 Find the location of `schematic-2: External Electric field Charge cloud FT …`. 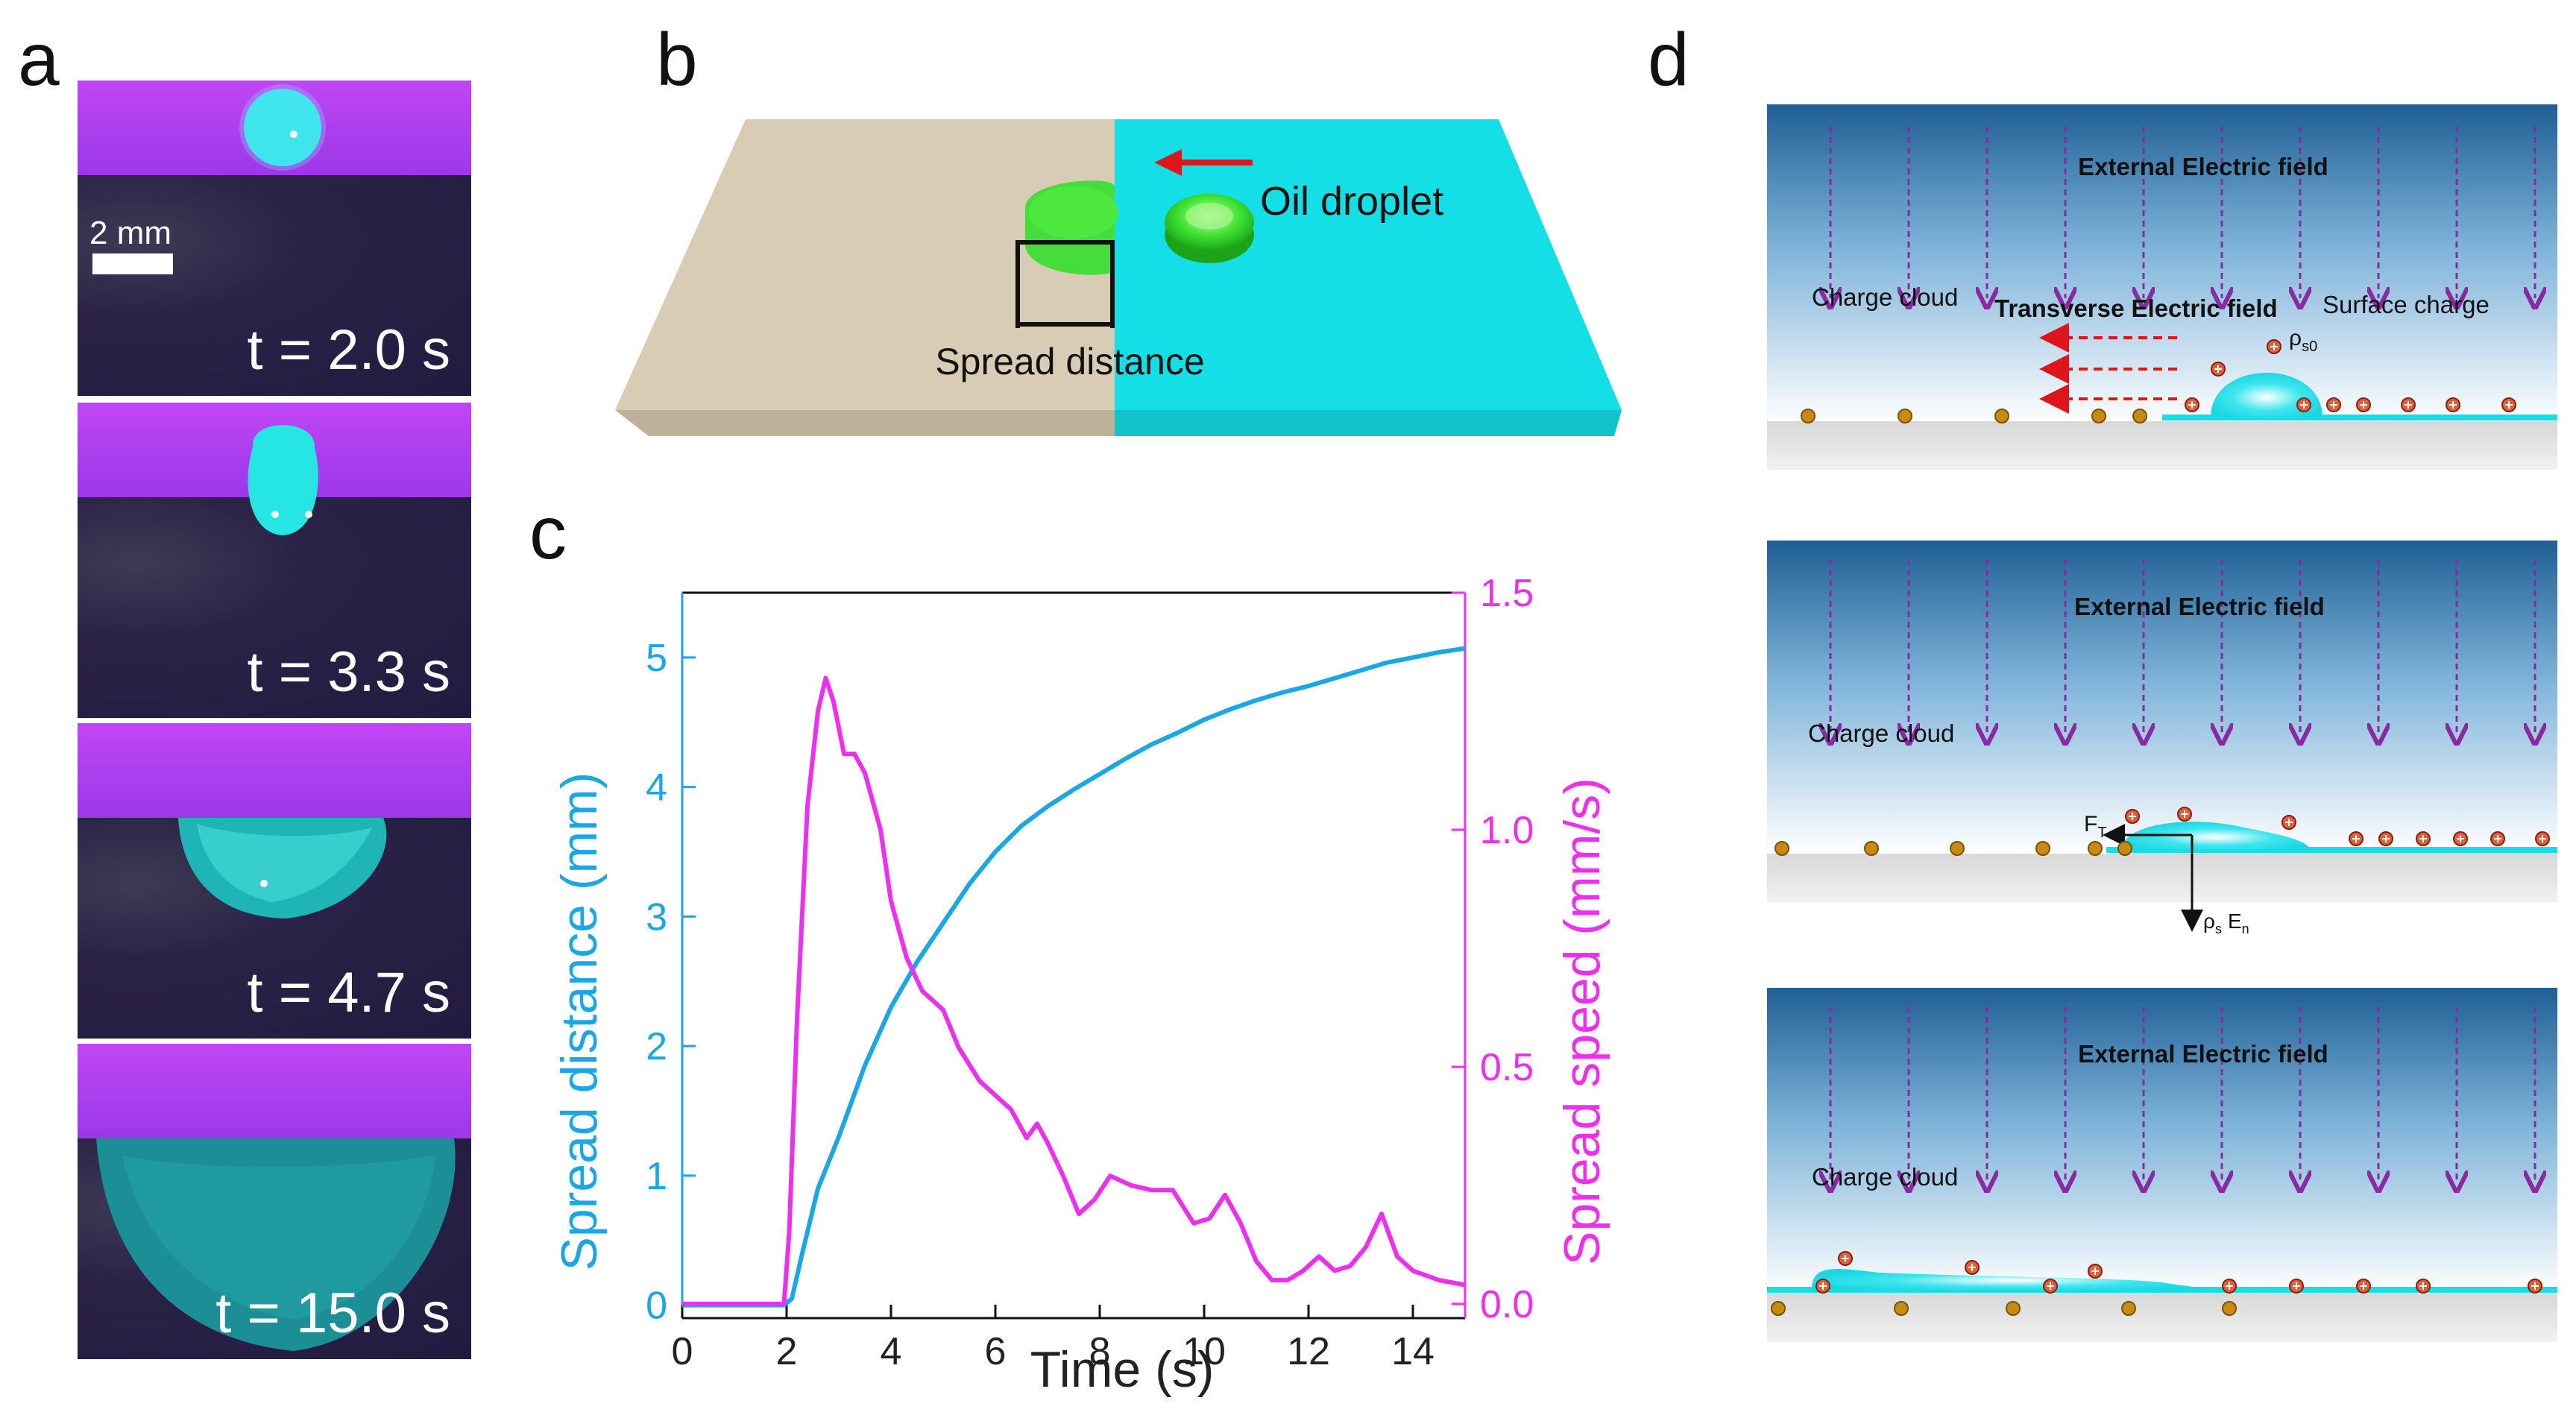

schematic-2: External Electric field Charge cloud FT … is located at coordinates (2162, 738).